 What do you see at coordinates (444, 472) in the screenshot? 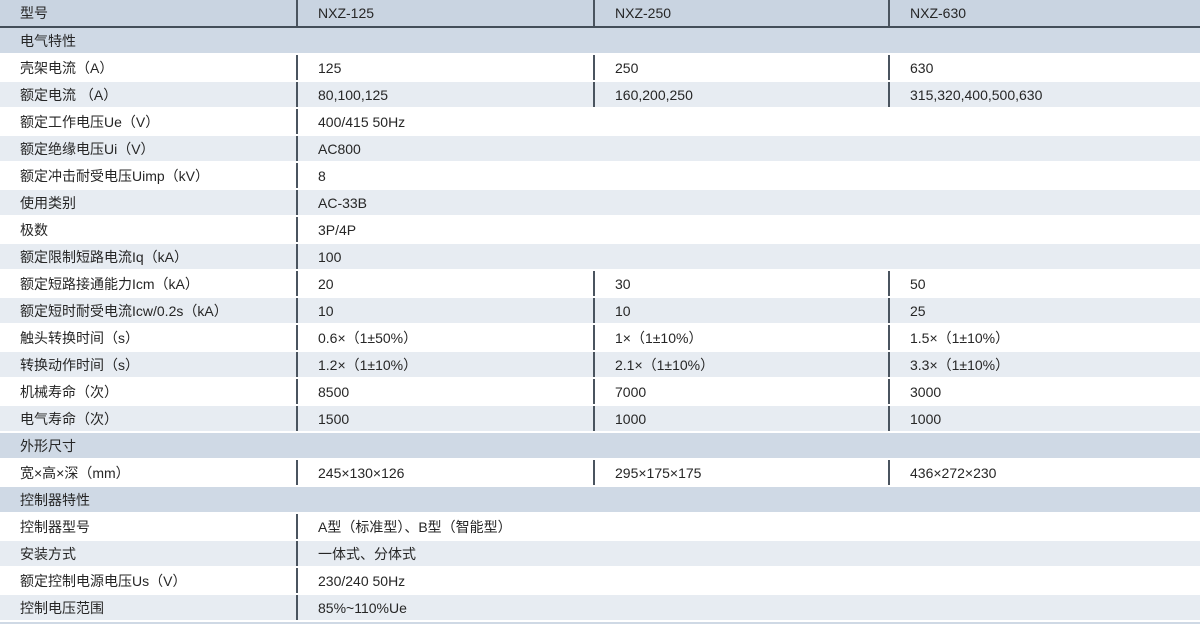
I see `row-value: 245×130×126` at bounding box center [444, 472].